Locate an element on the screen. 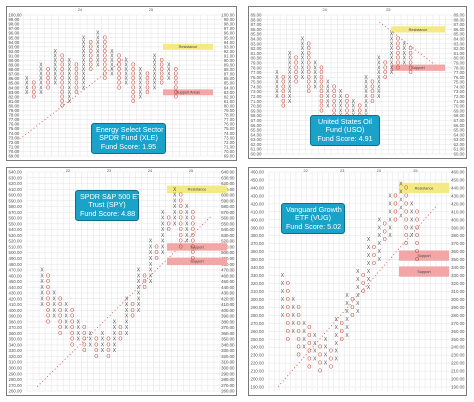 The image size is (474, 402). y-tick-label-right: 400.00 is located at coordinates (458, 219).